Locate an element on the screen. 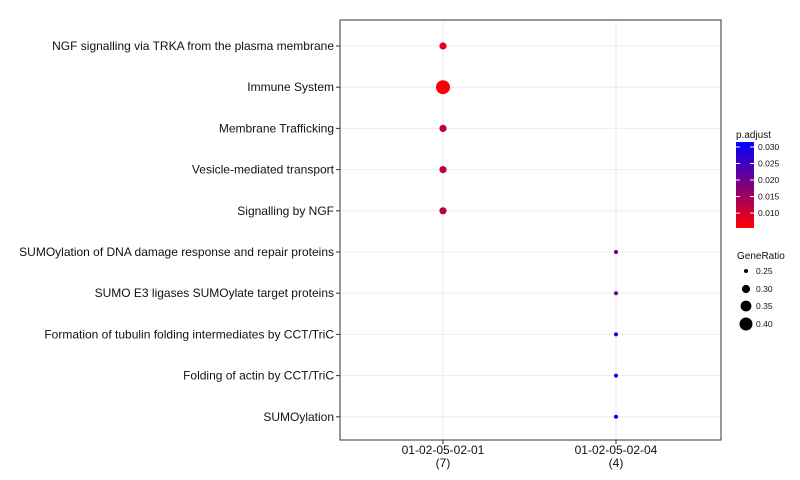 The height and width of the screenshot is (480, 800). x-tick-label: 01-02-05-02-04 is located at coordinates (616, 450).